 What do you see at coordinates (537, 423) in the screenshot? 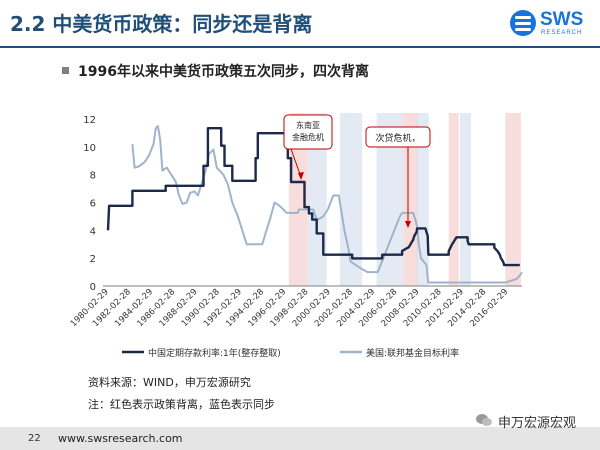
I see `wechat-account-label: 申万宏源宏观` at bounding box center [537, 423].